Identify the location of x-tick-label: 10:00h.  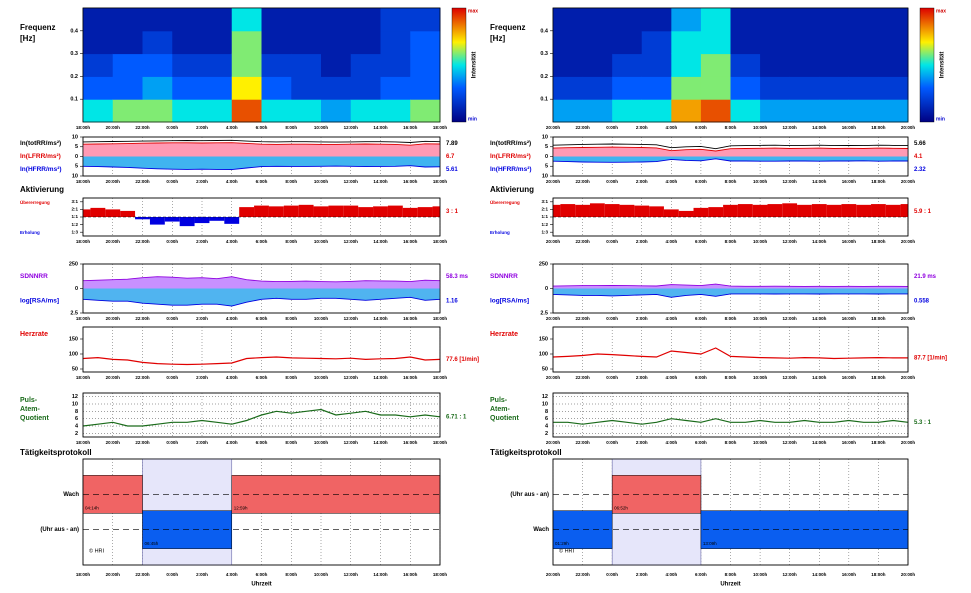
(321, 442).